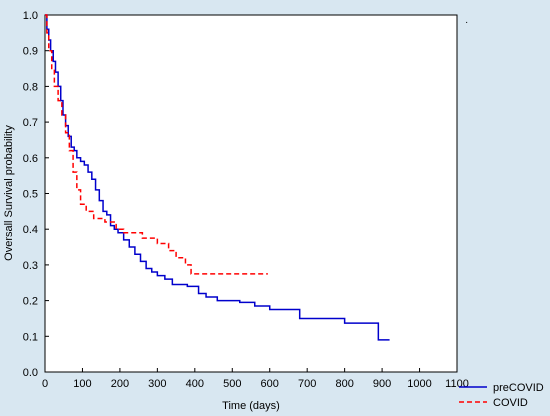 The width and height of the screenshot is (550, 416). What do you see at coordinates (344, 384) in the screenshot?
I see `x-tick-label: 800` at bounding box center [344, 384].